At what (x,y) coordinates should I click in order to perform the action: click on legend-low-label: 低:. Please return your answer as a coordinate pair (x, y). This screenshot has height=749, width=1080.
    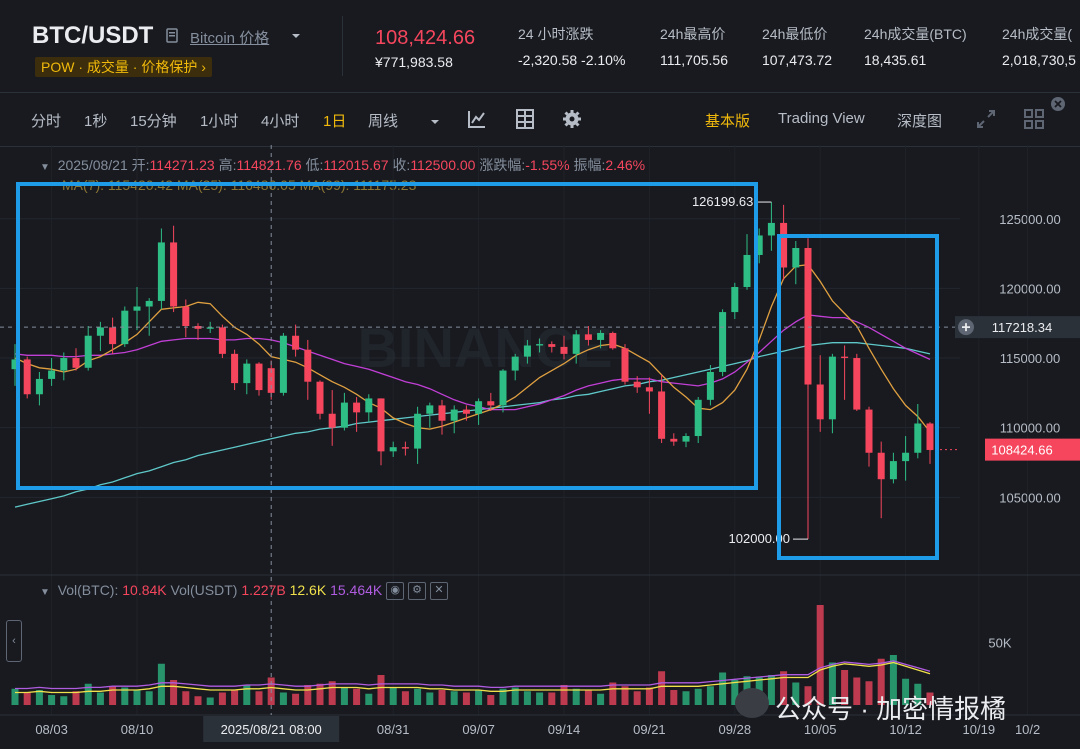
    Looking at the image, I should click on (314, 165).